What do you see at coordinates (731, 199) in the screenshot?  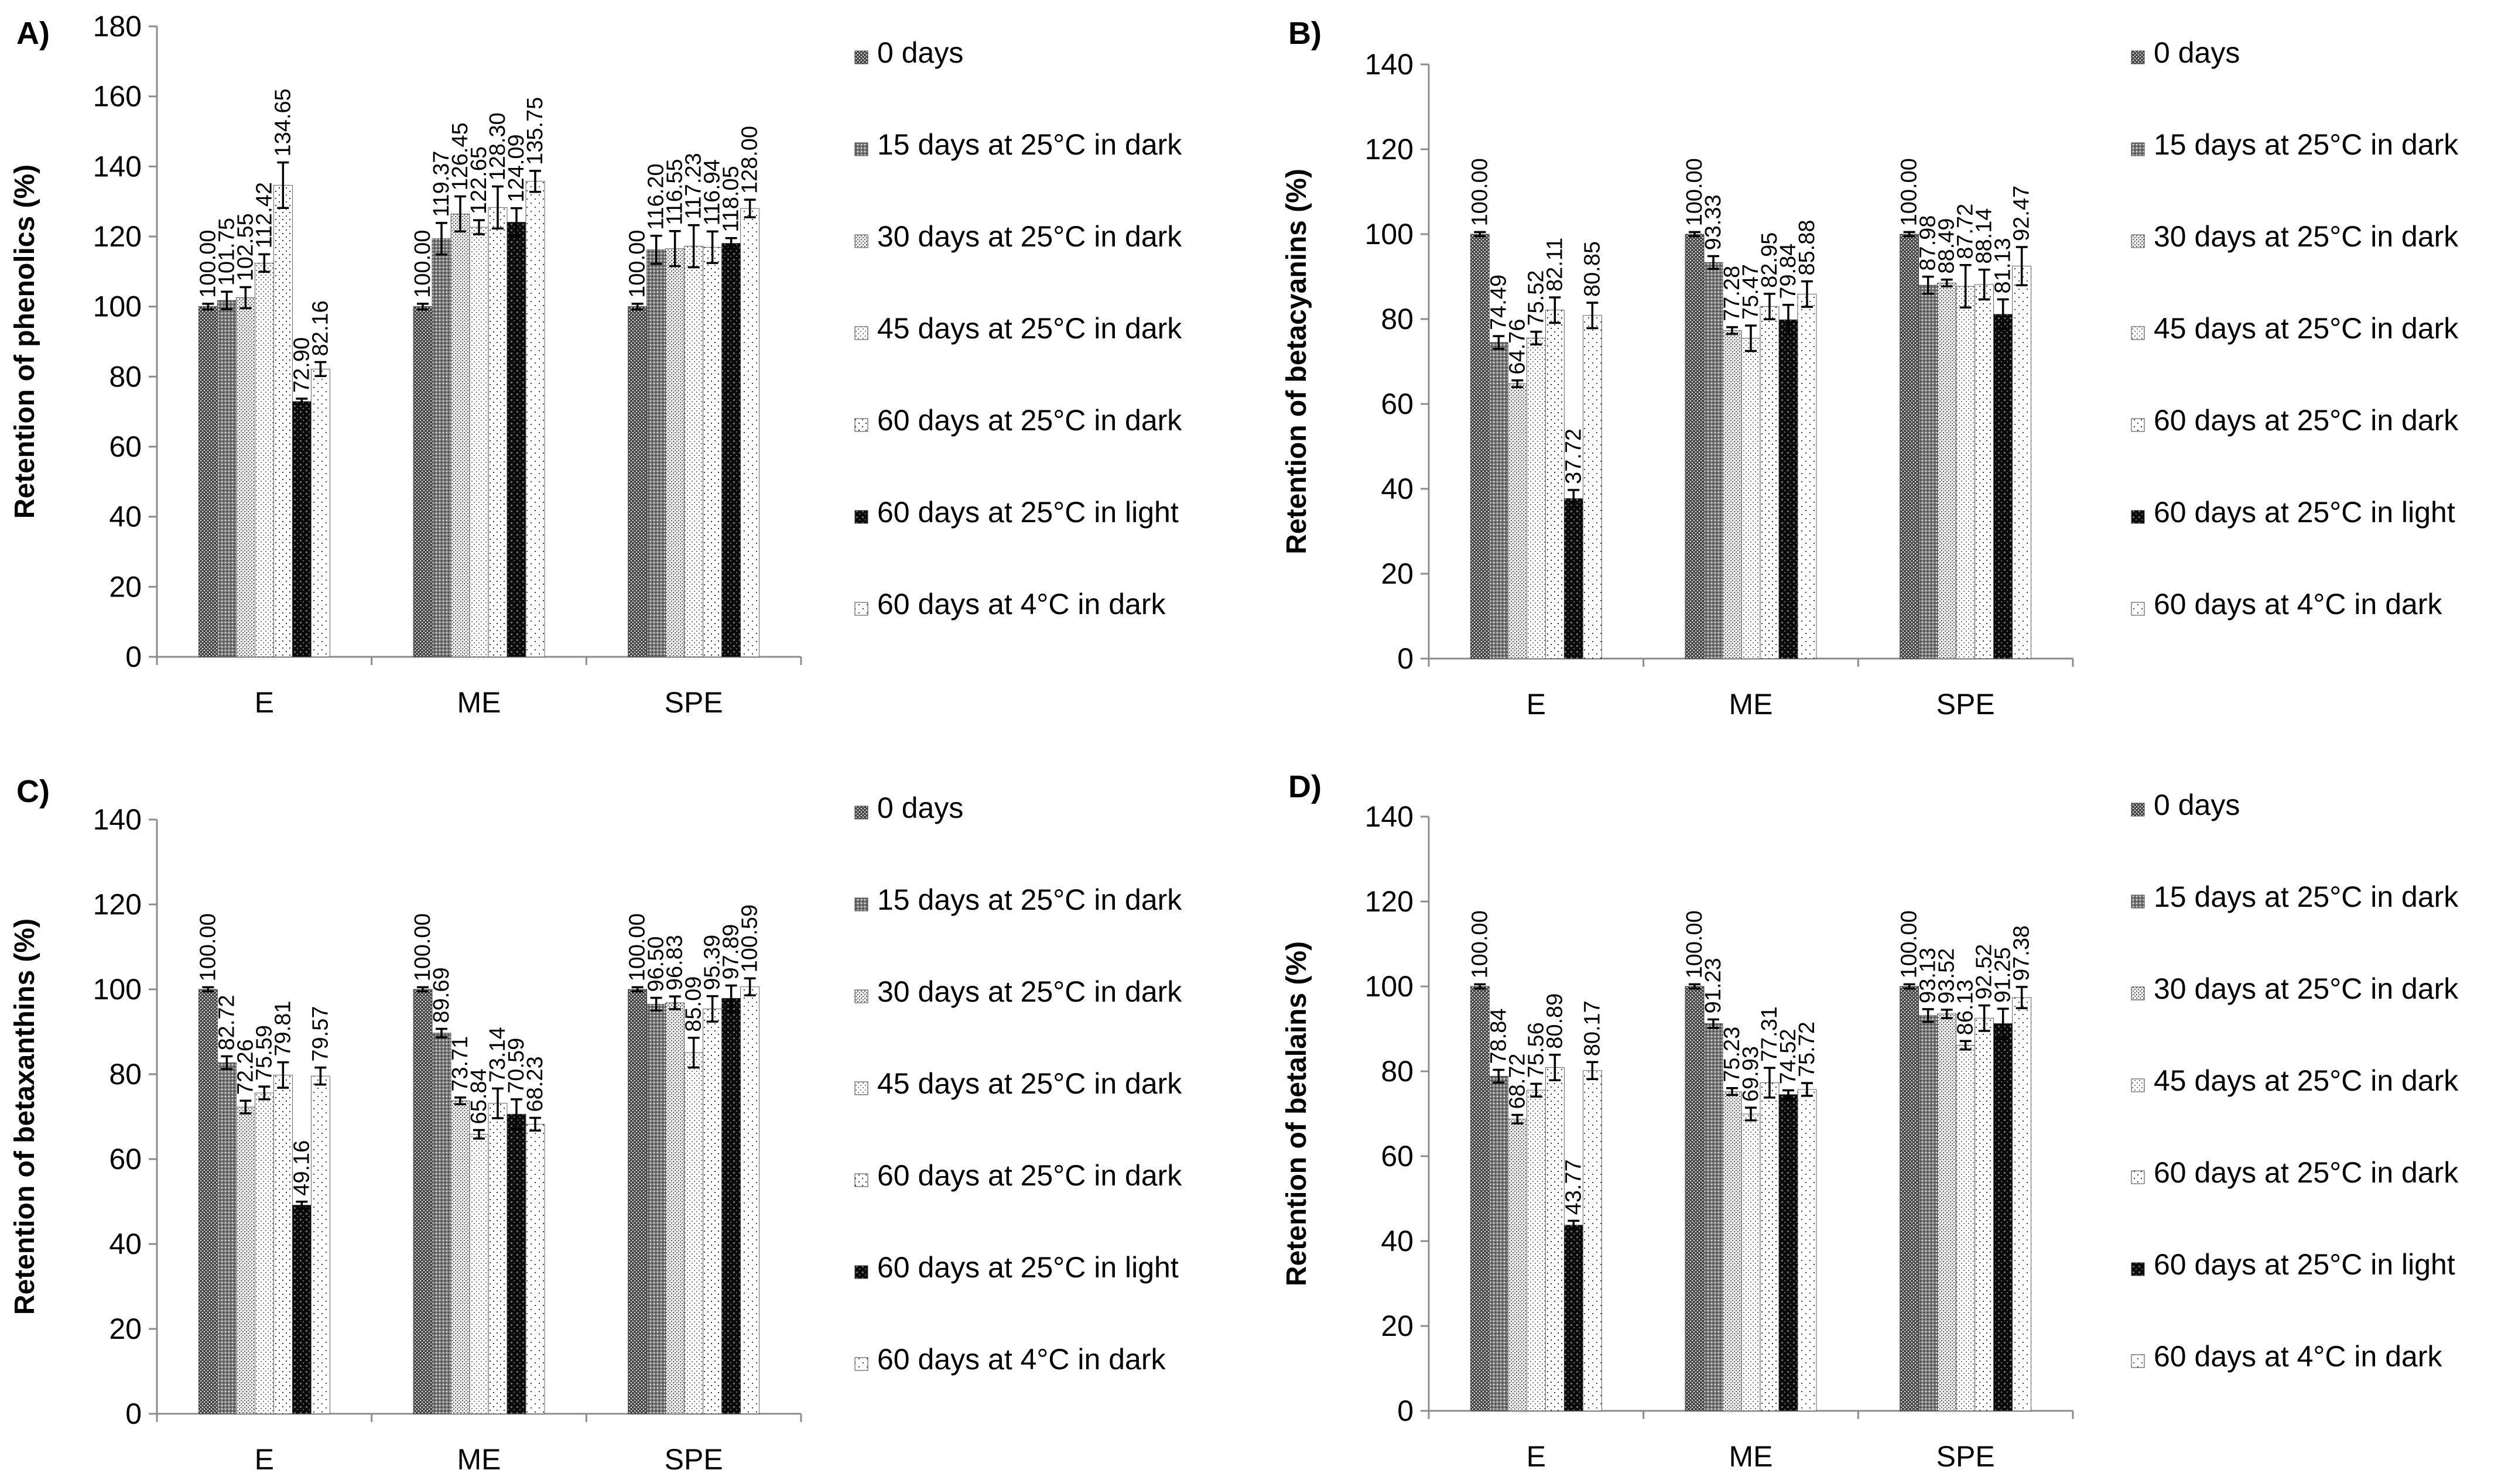 I see `data-label: 118.05` at bounding box center [731, 199].